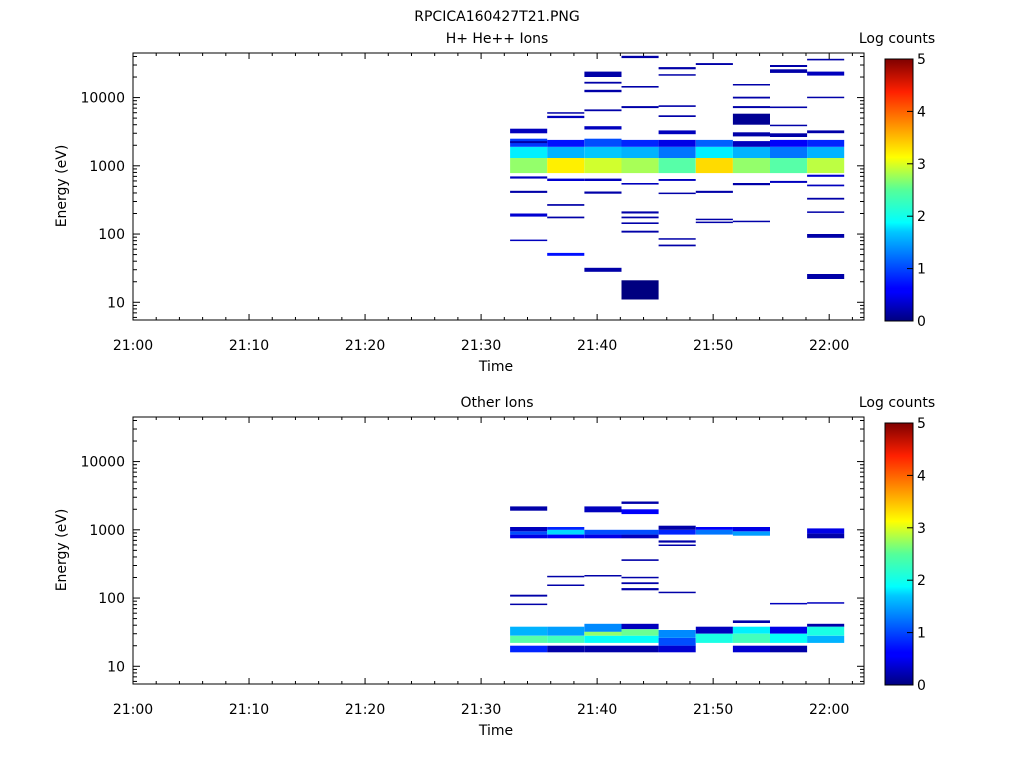 The image size is (1024, 768). I want to click on y-tick-label: 100, so click(111, 235).